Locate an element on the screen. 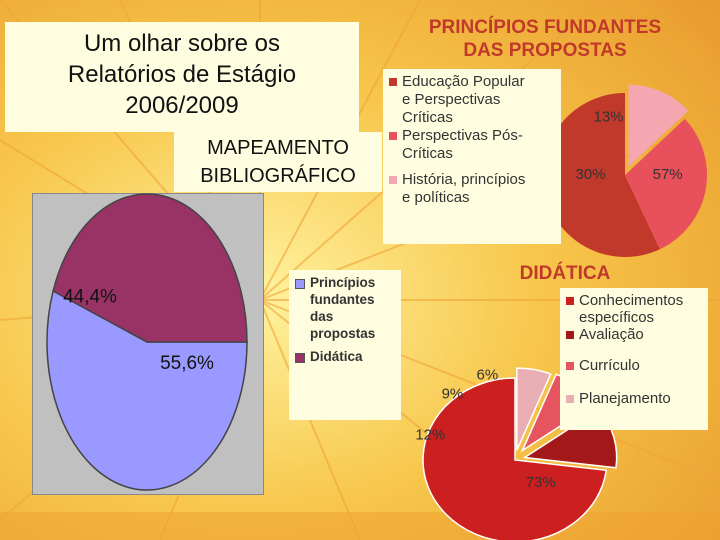 This screenshot has height=540, width=720. legend-label: Conhecimentos específicos is located at coordinates (631, 309).